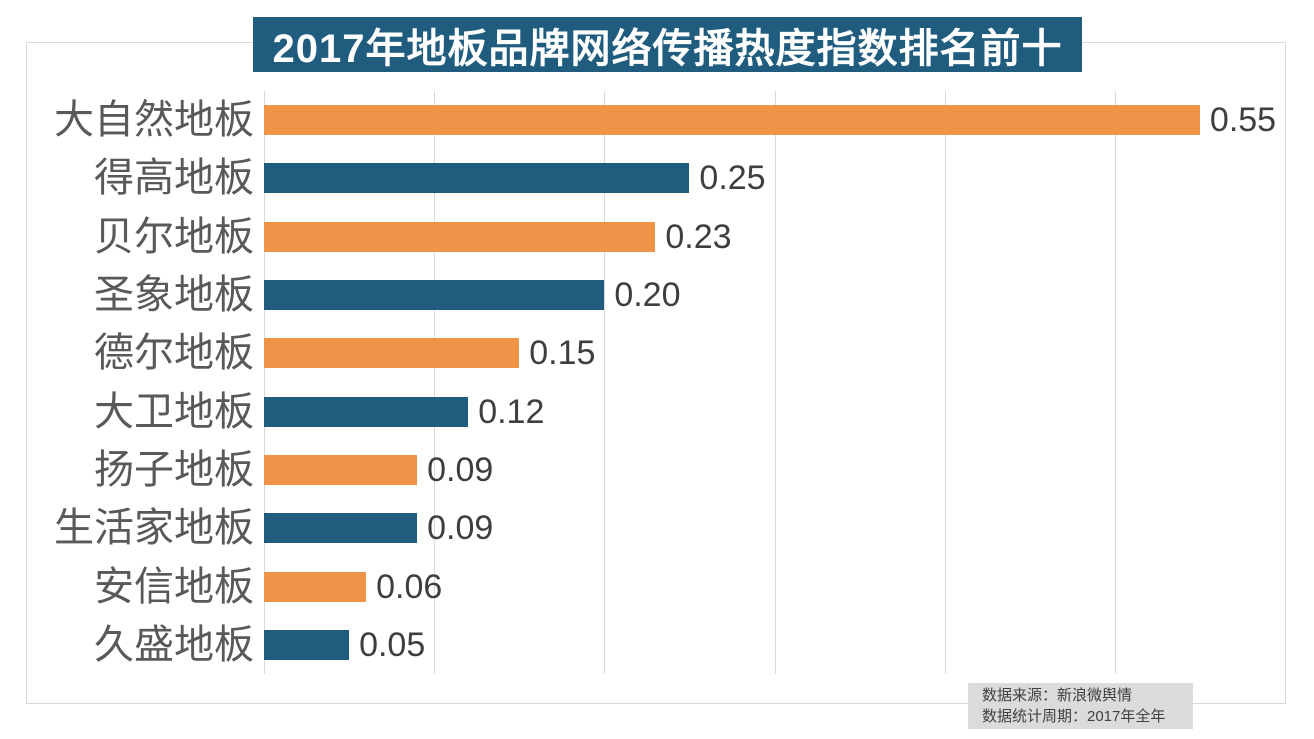 The height and width of the screenshot is (739, 1314). What do you see at coordinates (1074, 716) in the screenshot?
I see `period-line: 数据统计周期：2017年全年` at bounding box center [1074, 716].